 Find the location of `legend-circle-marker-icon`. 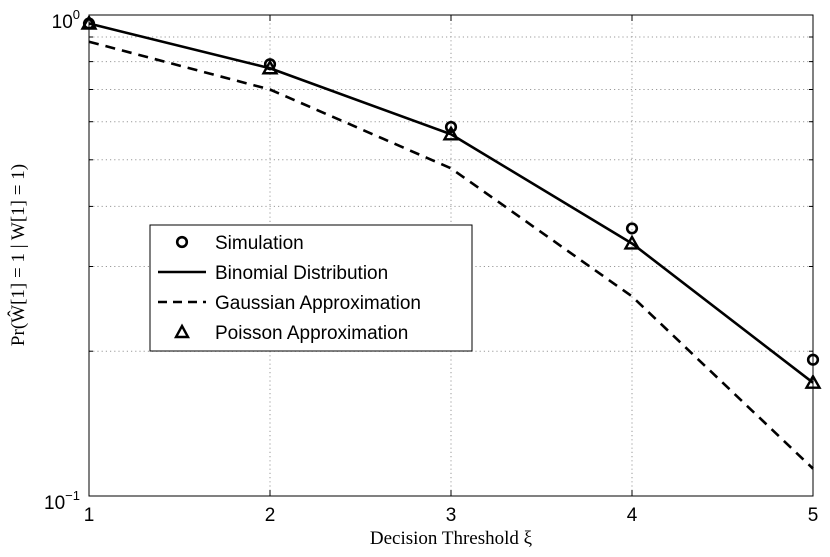

legend-circle-marker-icon is located at coordinates (182, 242).